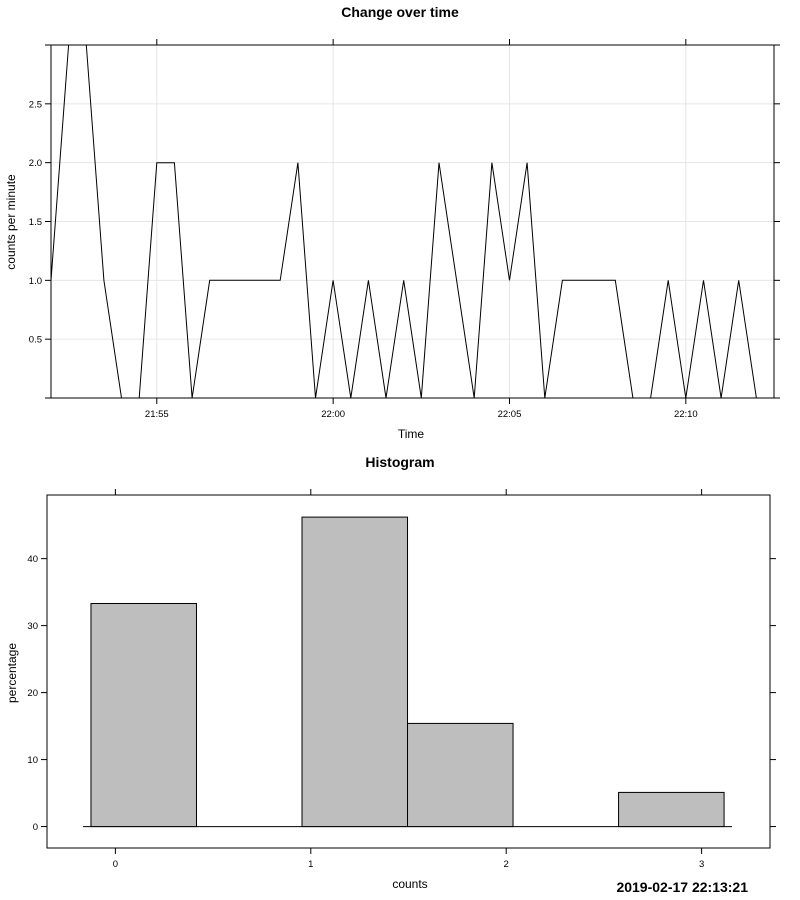 Image resolution: width=800 pixels, height=900 pixels. What do you see at coordinates (32, 760) in the screenshot?
I see `histogram-ytick-label: 10` at bounding box center [32, 760].